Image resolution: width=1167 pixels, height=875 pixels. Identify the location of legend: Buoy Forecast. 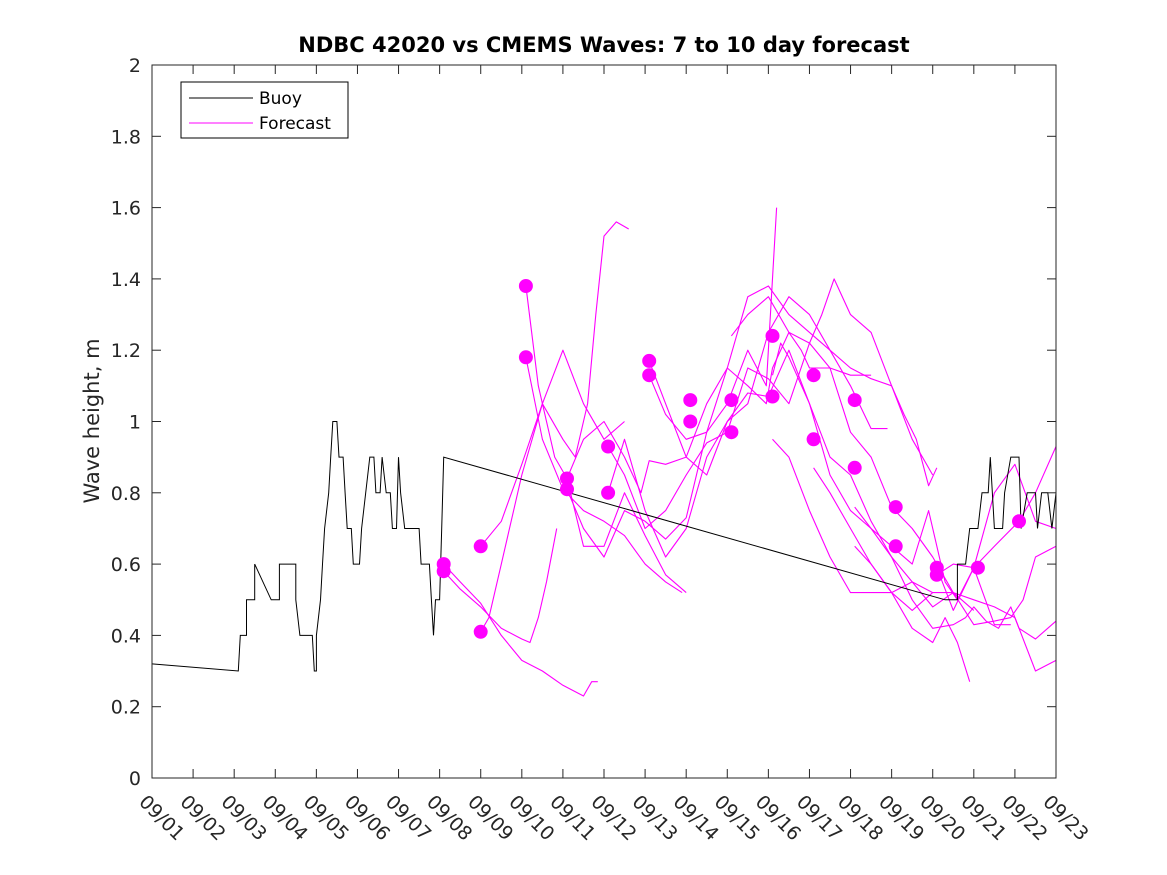
(264, 110).